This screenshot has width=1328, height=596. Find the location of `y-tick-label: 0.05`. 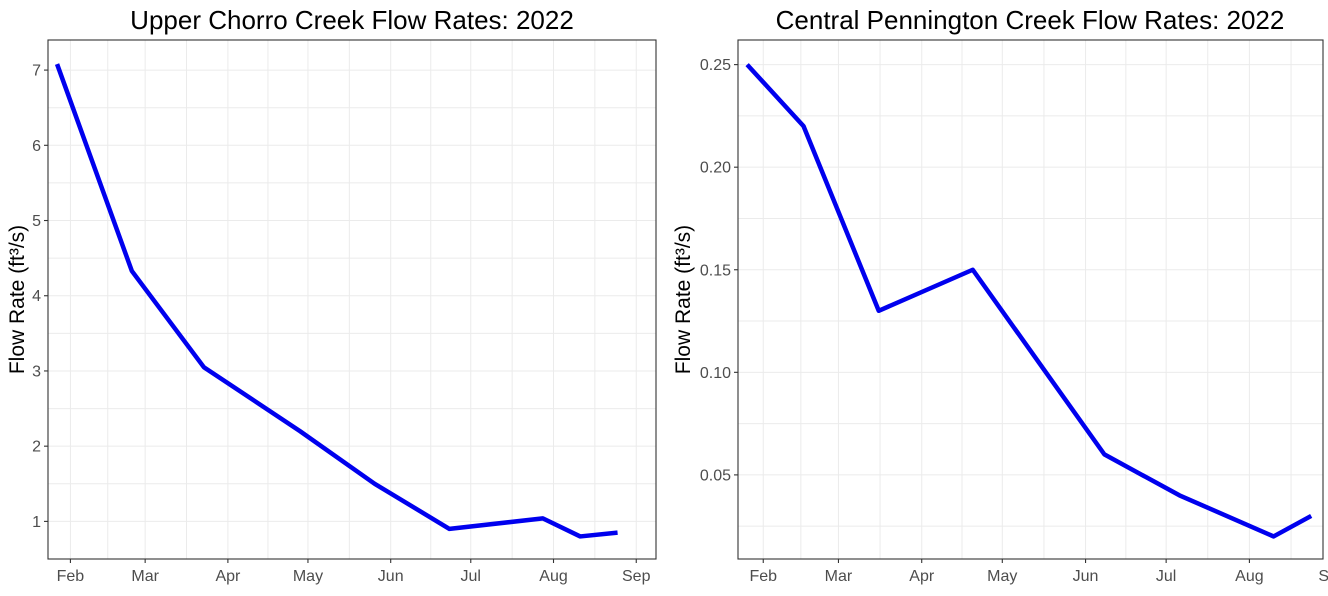

y-tick-label: 0.05 is located at coordinates (715, 475).